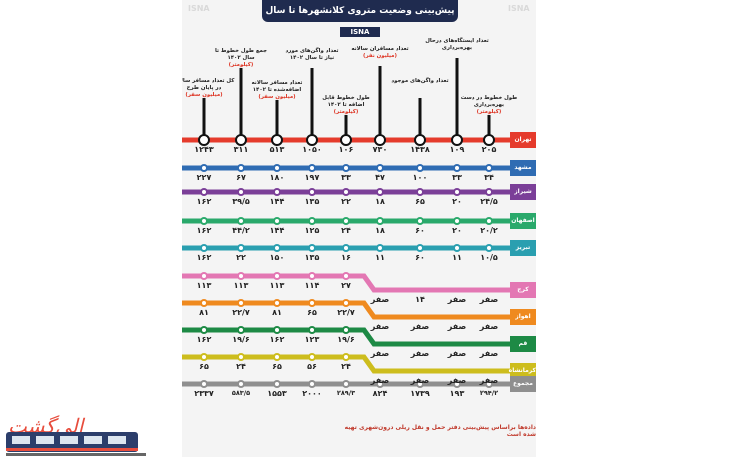  Describe the element at coordinates (457, 44) in the screenshot. I see `column-title: تعداد ایستگاه‌های درحال بهره‌برداری` at that location.